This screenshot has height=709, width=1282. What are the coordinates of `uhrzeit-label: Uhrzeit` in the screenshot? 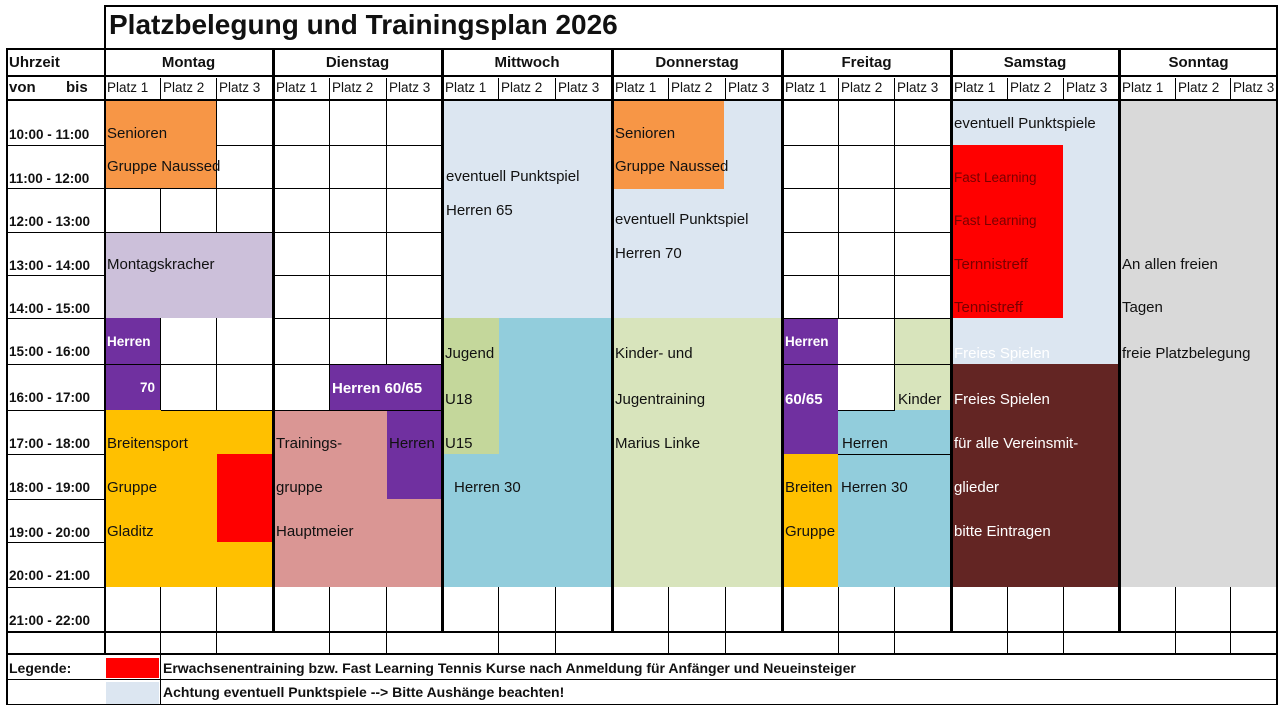 It's located at (34, 62).